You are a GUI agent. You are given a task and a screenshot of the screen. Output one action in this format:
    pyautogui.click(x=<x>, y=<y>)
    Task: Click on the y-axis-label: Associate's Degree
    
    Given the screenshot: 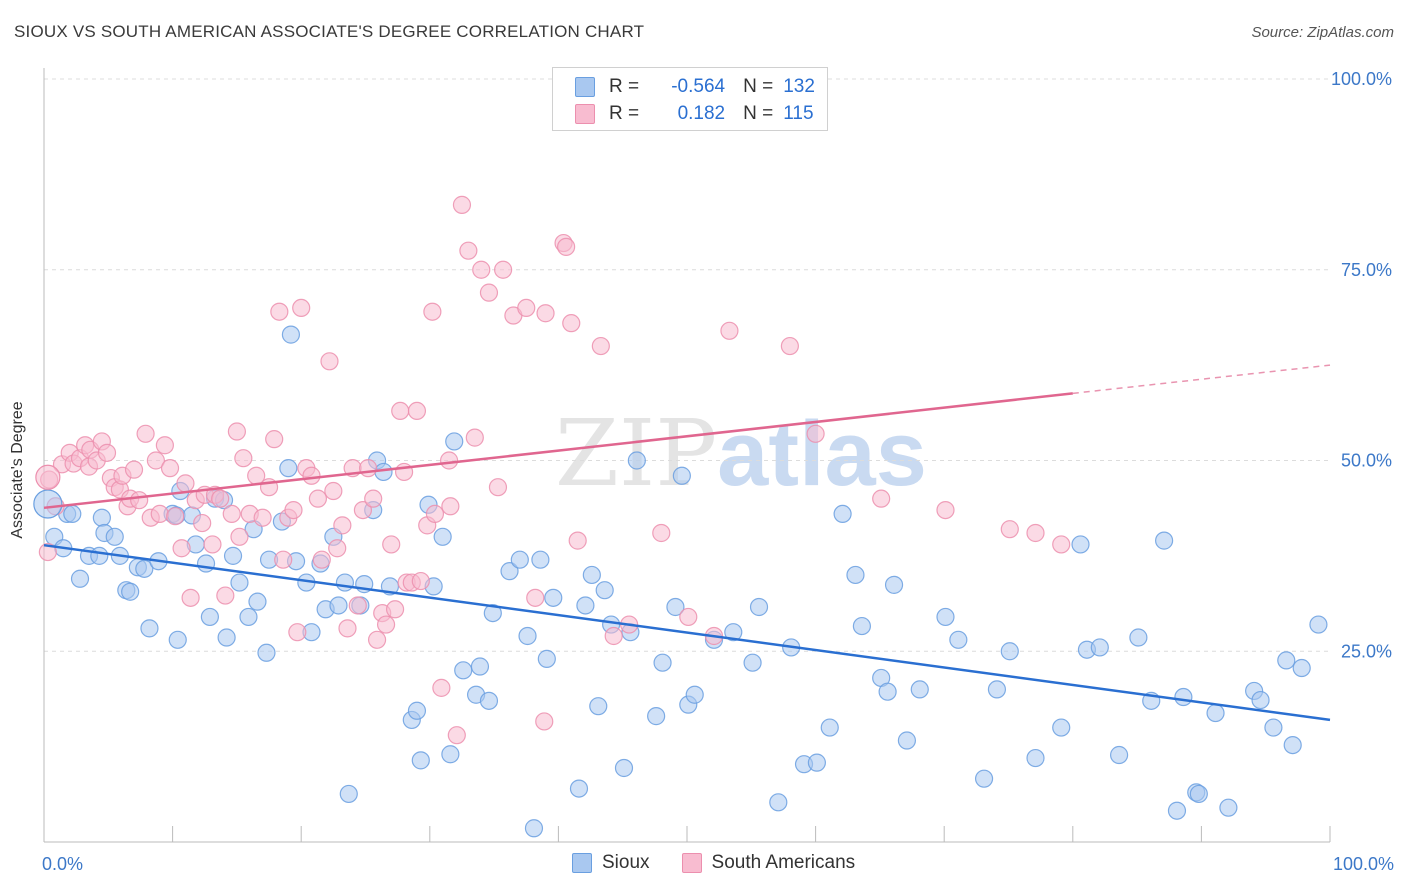 What is the action you would take?
    pyautogui.click(x=17, y=470)
    